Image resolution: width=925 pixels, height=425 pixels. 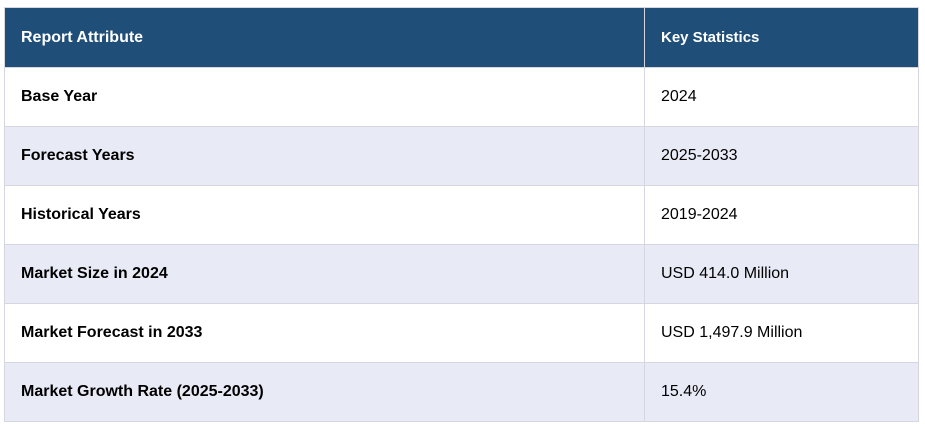 I want to click on header-row: Report Attribute Key Statistics, so click(x=461, y=37).